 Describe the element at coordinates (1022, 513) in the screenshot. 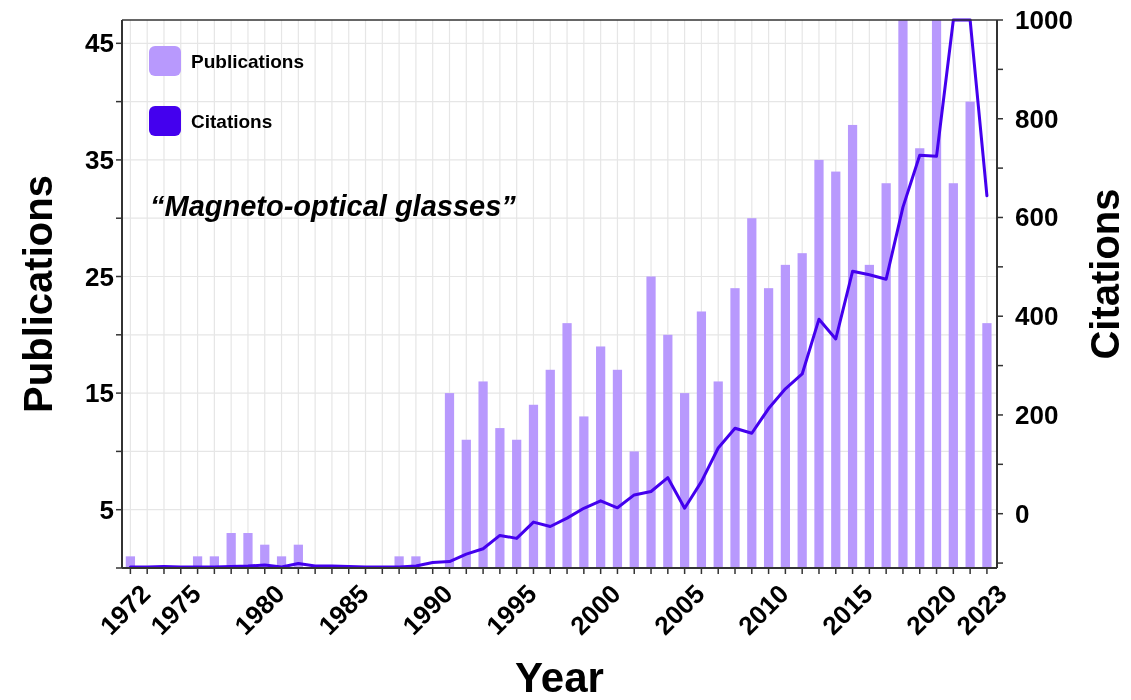

I see `y2-tick-label: 0` at that location.